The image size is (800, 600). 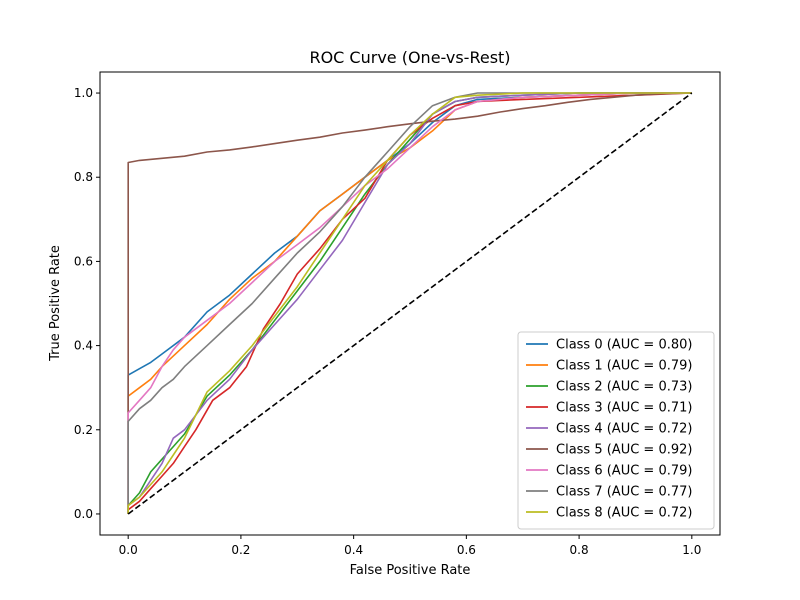 I want to click on legend-label-class-1: Class 1 (AUC = 0.79), so click(x=624, y=366).